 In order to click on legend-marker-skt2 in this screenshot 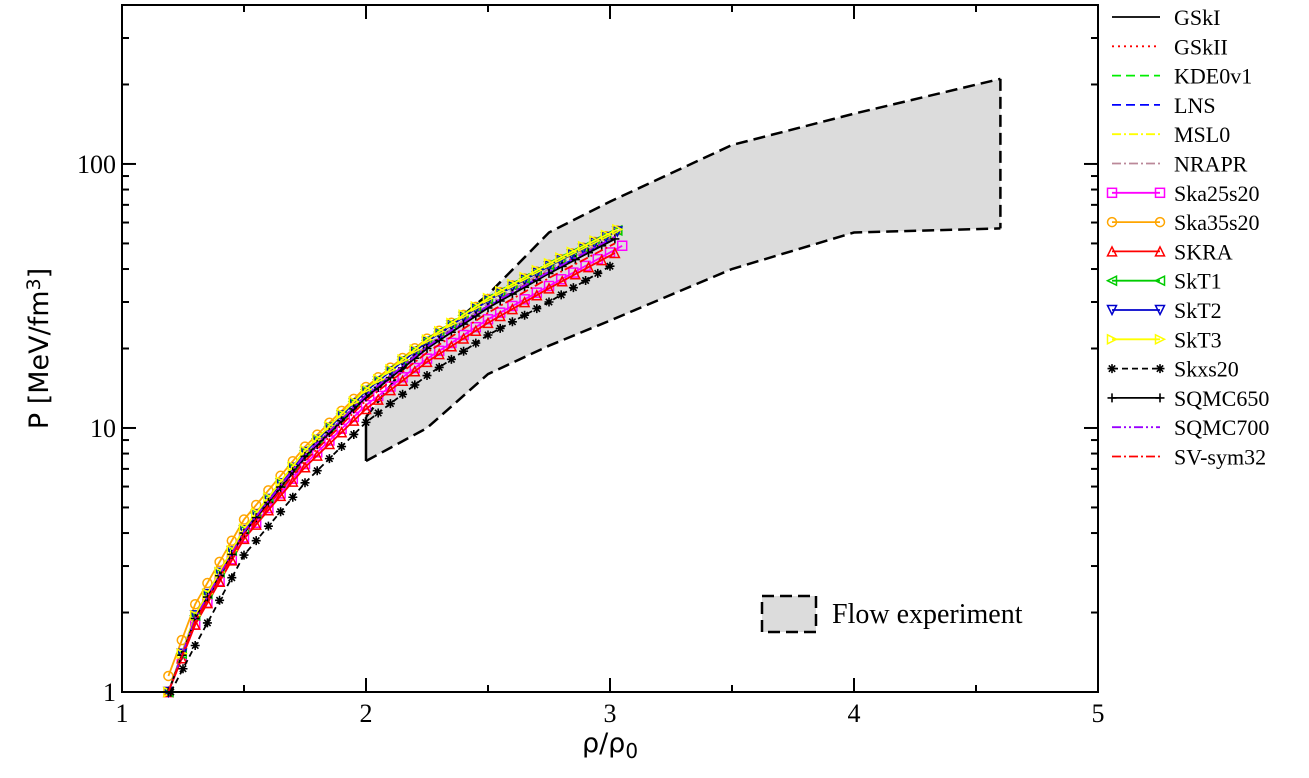, I will do `click(1160, 310)`.